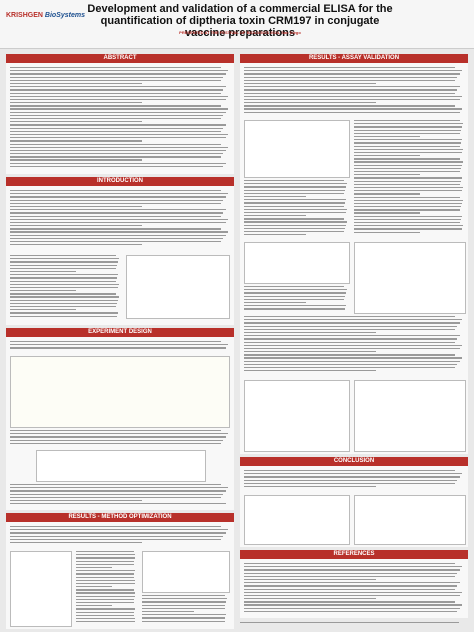  What do you see at coordinates (120, 332) in the screenshot?
I see `section-heading: EXPERIMENT DESIGN` at bounding box center [120, 332].